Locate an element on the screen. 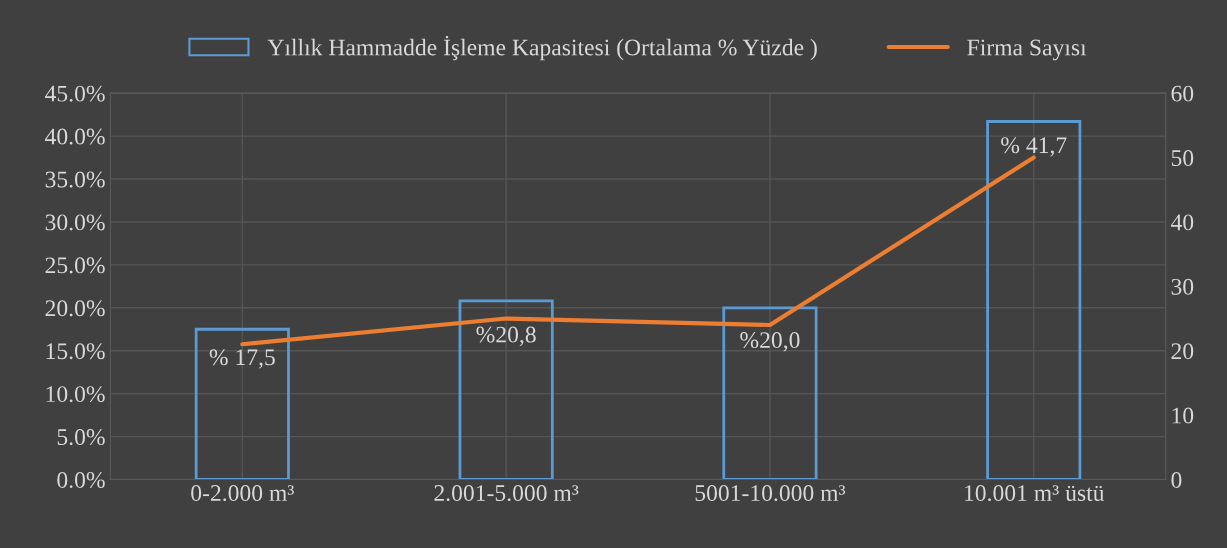 The image size is (1227, 548). y-tick-label: 40.0% is located at coordinates (75, 136).